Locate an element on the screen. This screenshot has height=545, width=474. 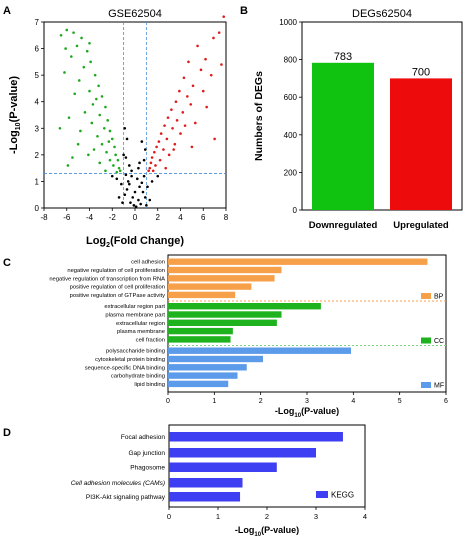
panel-label-a: A is located at coordinates (7, 11).